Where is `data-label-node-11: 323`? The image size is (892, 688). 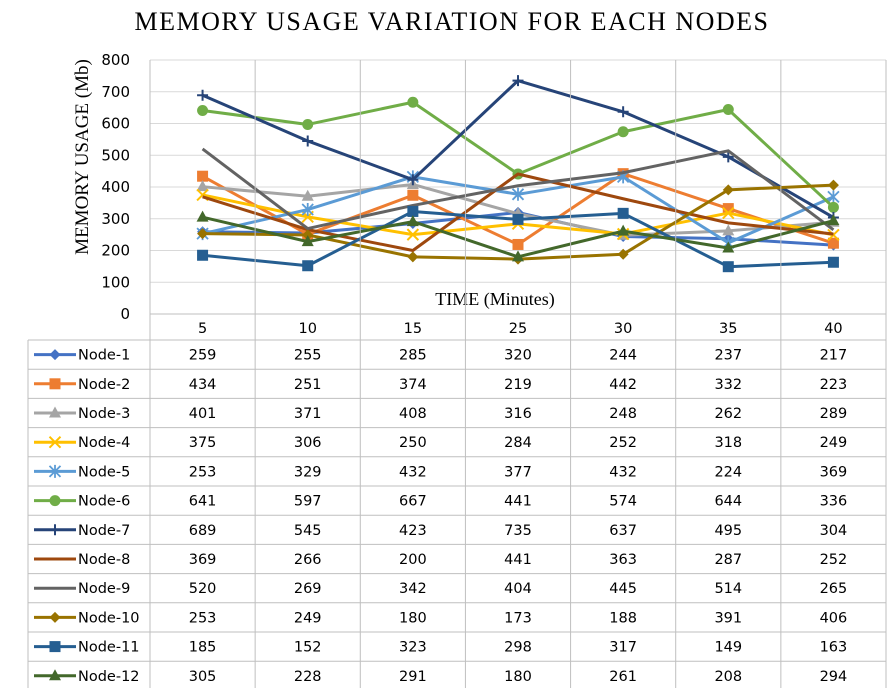 data-label-node-11: 323 is located at coordinates (413, 648).